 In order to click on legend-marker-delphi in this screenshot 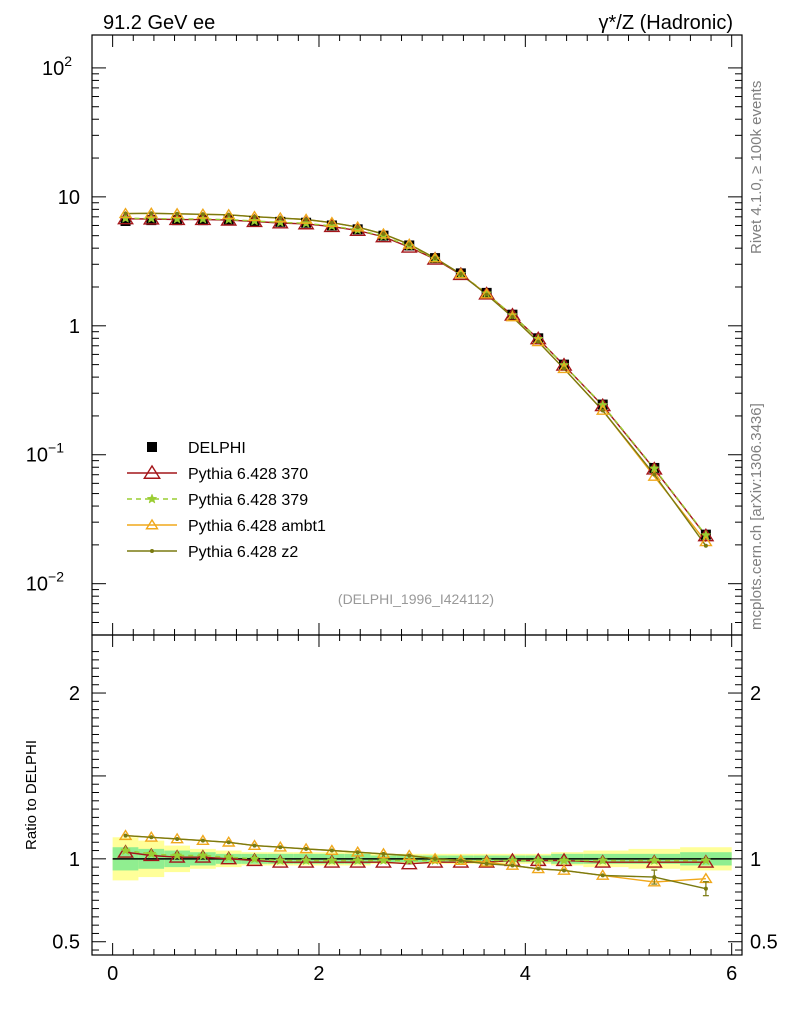, I will do `click(152, 447)`.